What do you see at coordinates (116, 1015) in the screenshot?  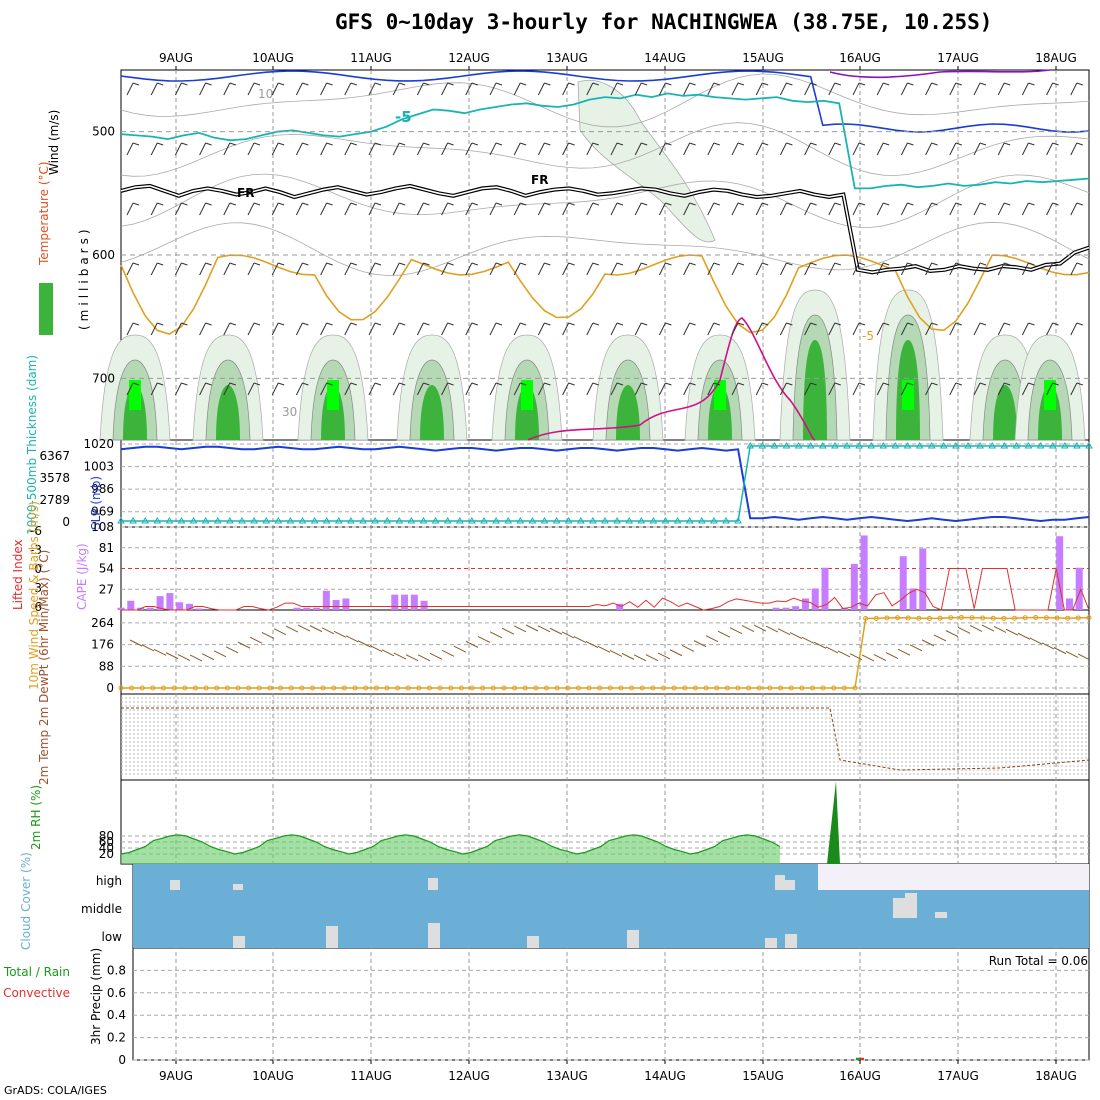 I see `y-tick-label-precip: 0.4` at bounding box center [116, 1015].